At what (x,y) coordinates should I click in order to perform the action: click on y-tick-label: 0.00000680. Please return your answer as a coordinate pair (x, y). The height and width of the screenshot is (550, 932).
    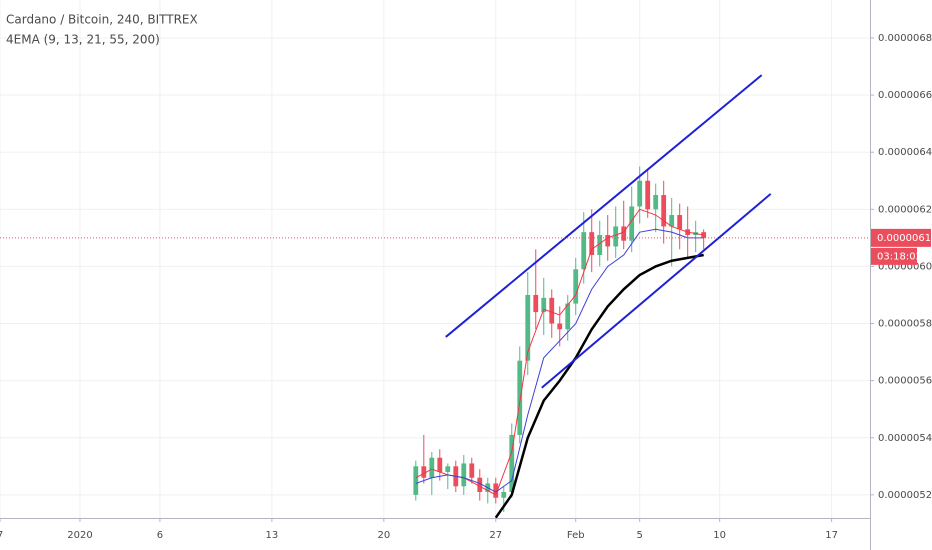
    Looking at the image, I should click on (905, 38).